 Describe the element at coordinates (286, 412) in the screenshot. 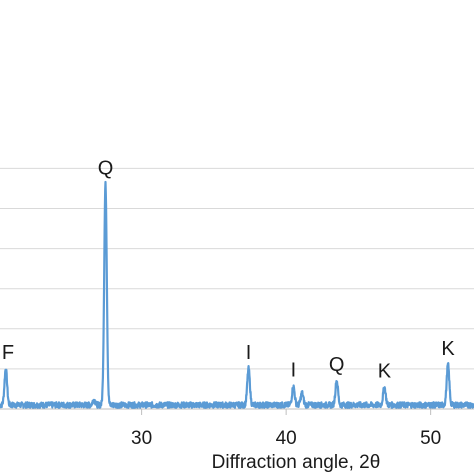

I see `x-ticks` at that location.